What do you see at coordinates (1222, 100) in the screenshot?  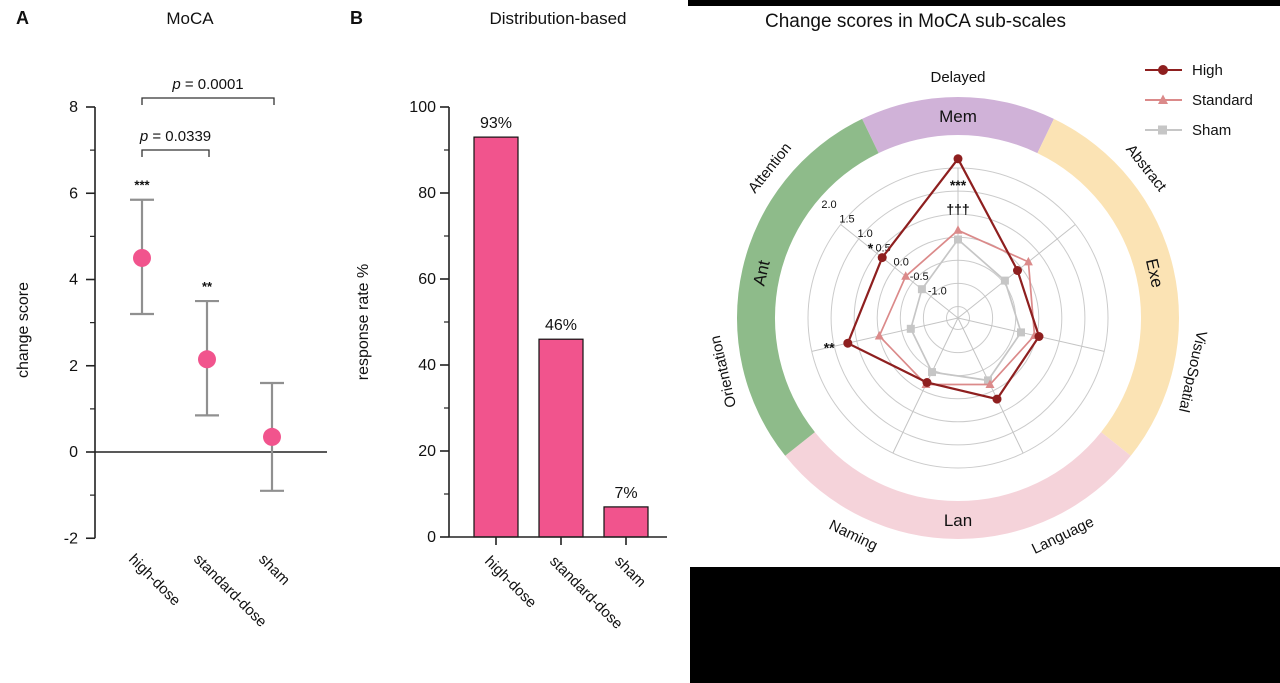 I see `legend-label-Standard: Standard` at bounding box center [1222, 100].